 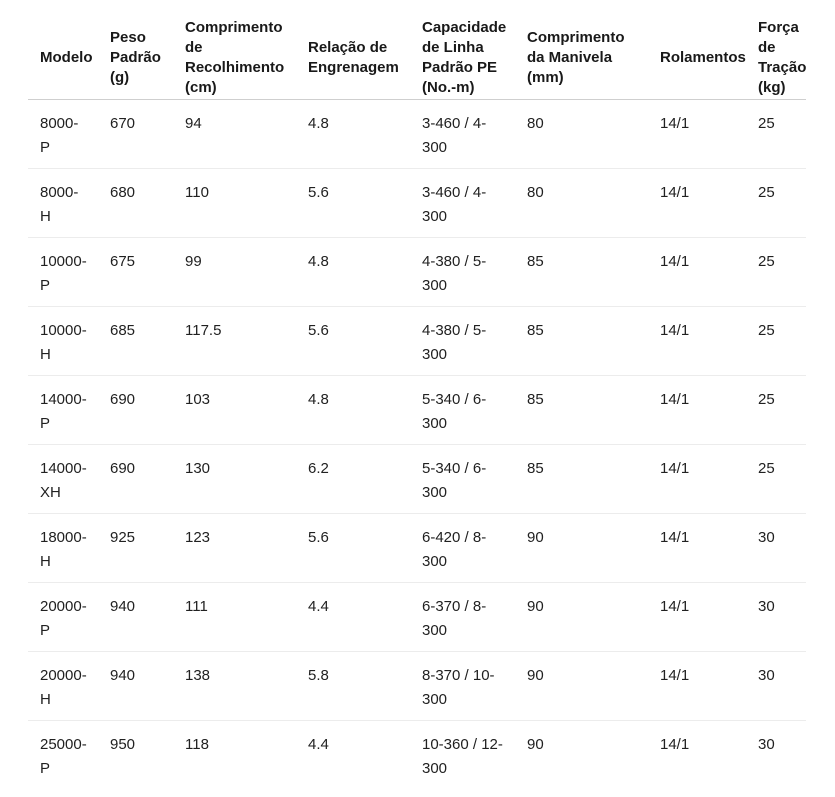 I want to click on table-row: 10000- H 685 117.5 5.6 4-380 / 5-300 85 14/1 25, so click(x=417, y=341).